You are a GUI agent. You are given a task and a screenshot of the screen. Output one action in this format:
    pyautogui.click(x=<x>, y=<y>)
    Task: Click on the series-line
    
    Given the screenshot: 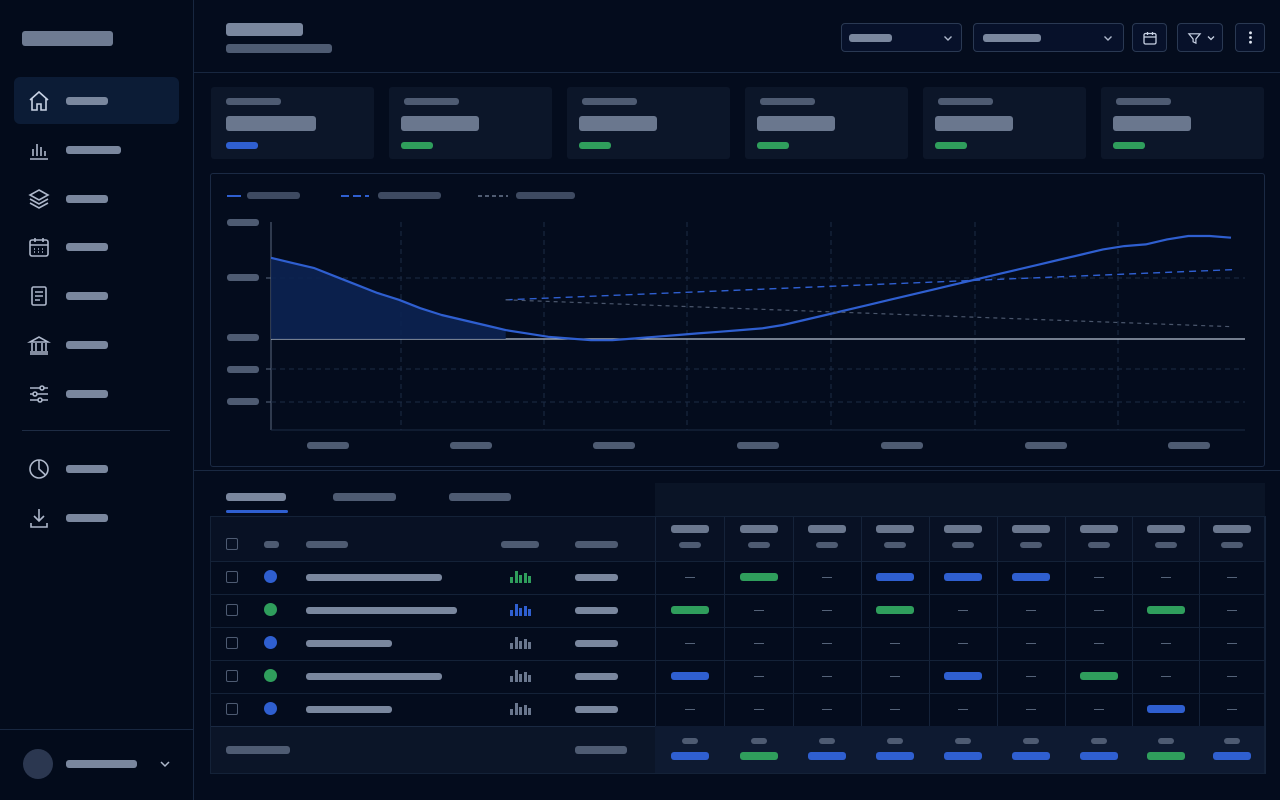 What is the action you would take?
    pyautogui.click(x=751, y=288)
    